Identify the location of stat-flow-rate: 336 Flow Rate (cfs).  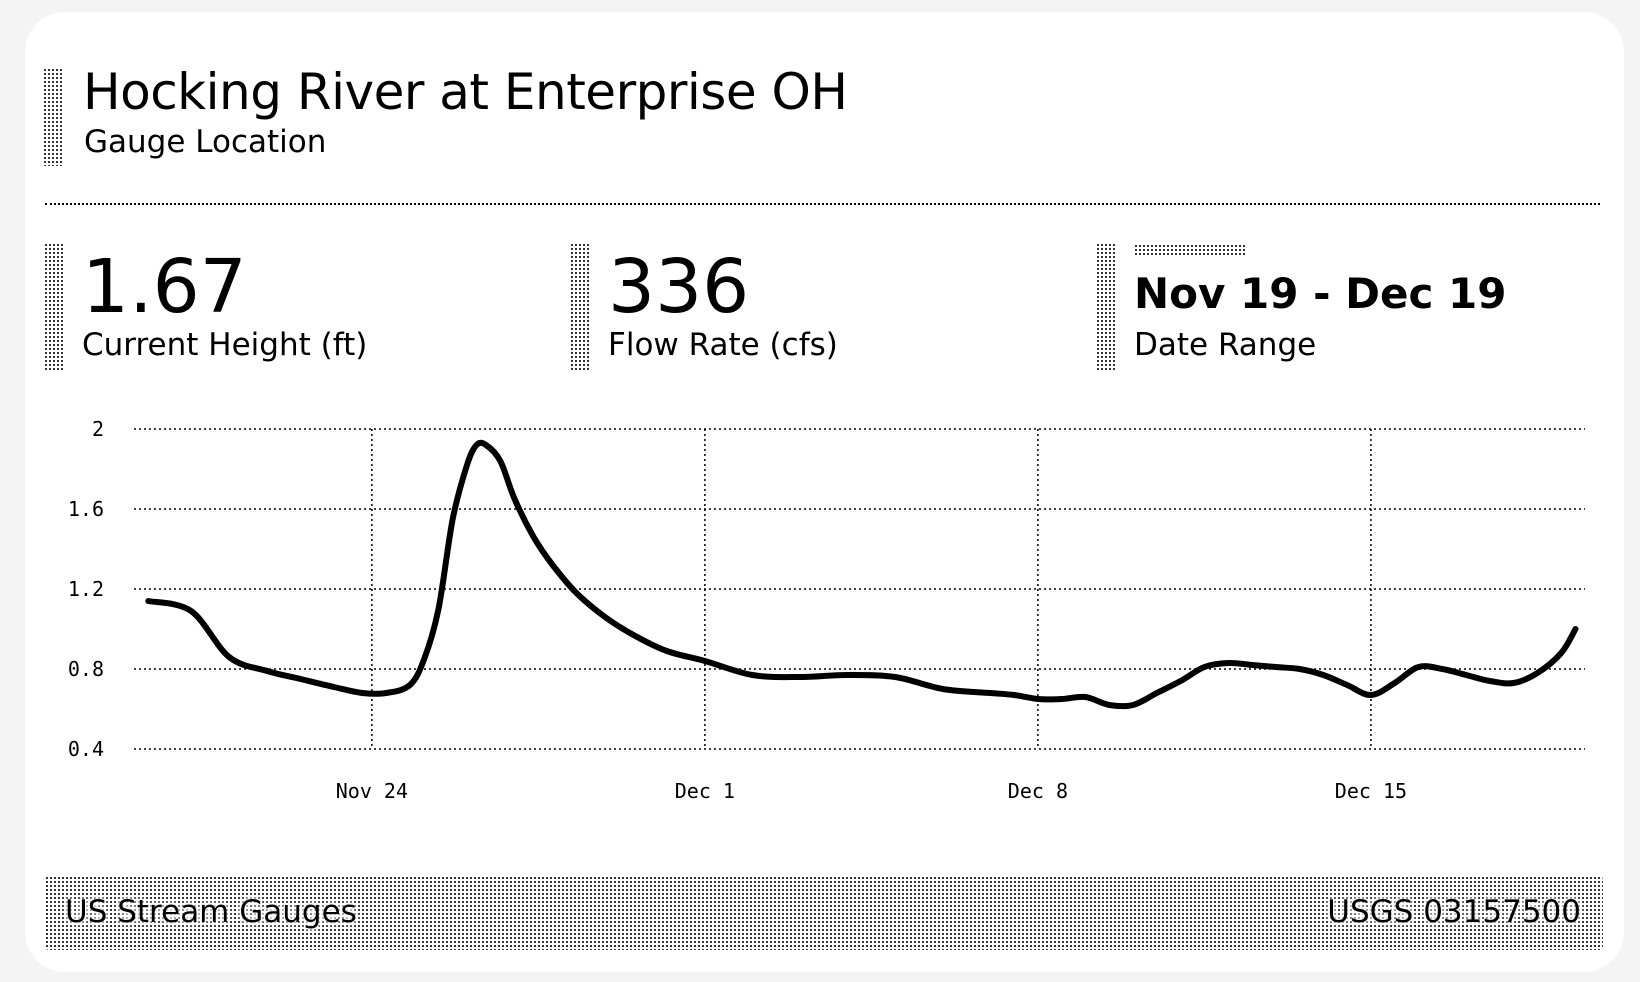
(810, 306).